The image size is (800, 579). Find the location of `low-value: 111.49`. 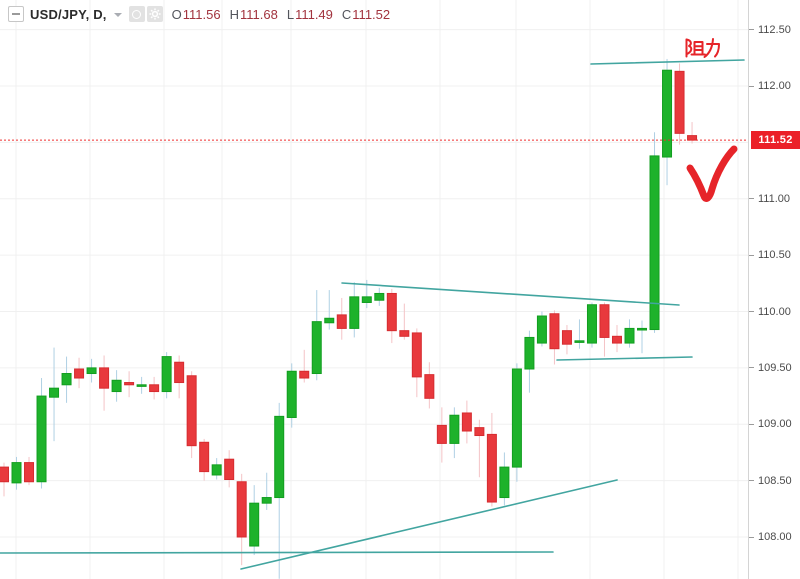

low-value: 111.49 is located at coordinates (314, 14).